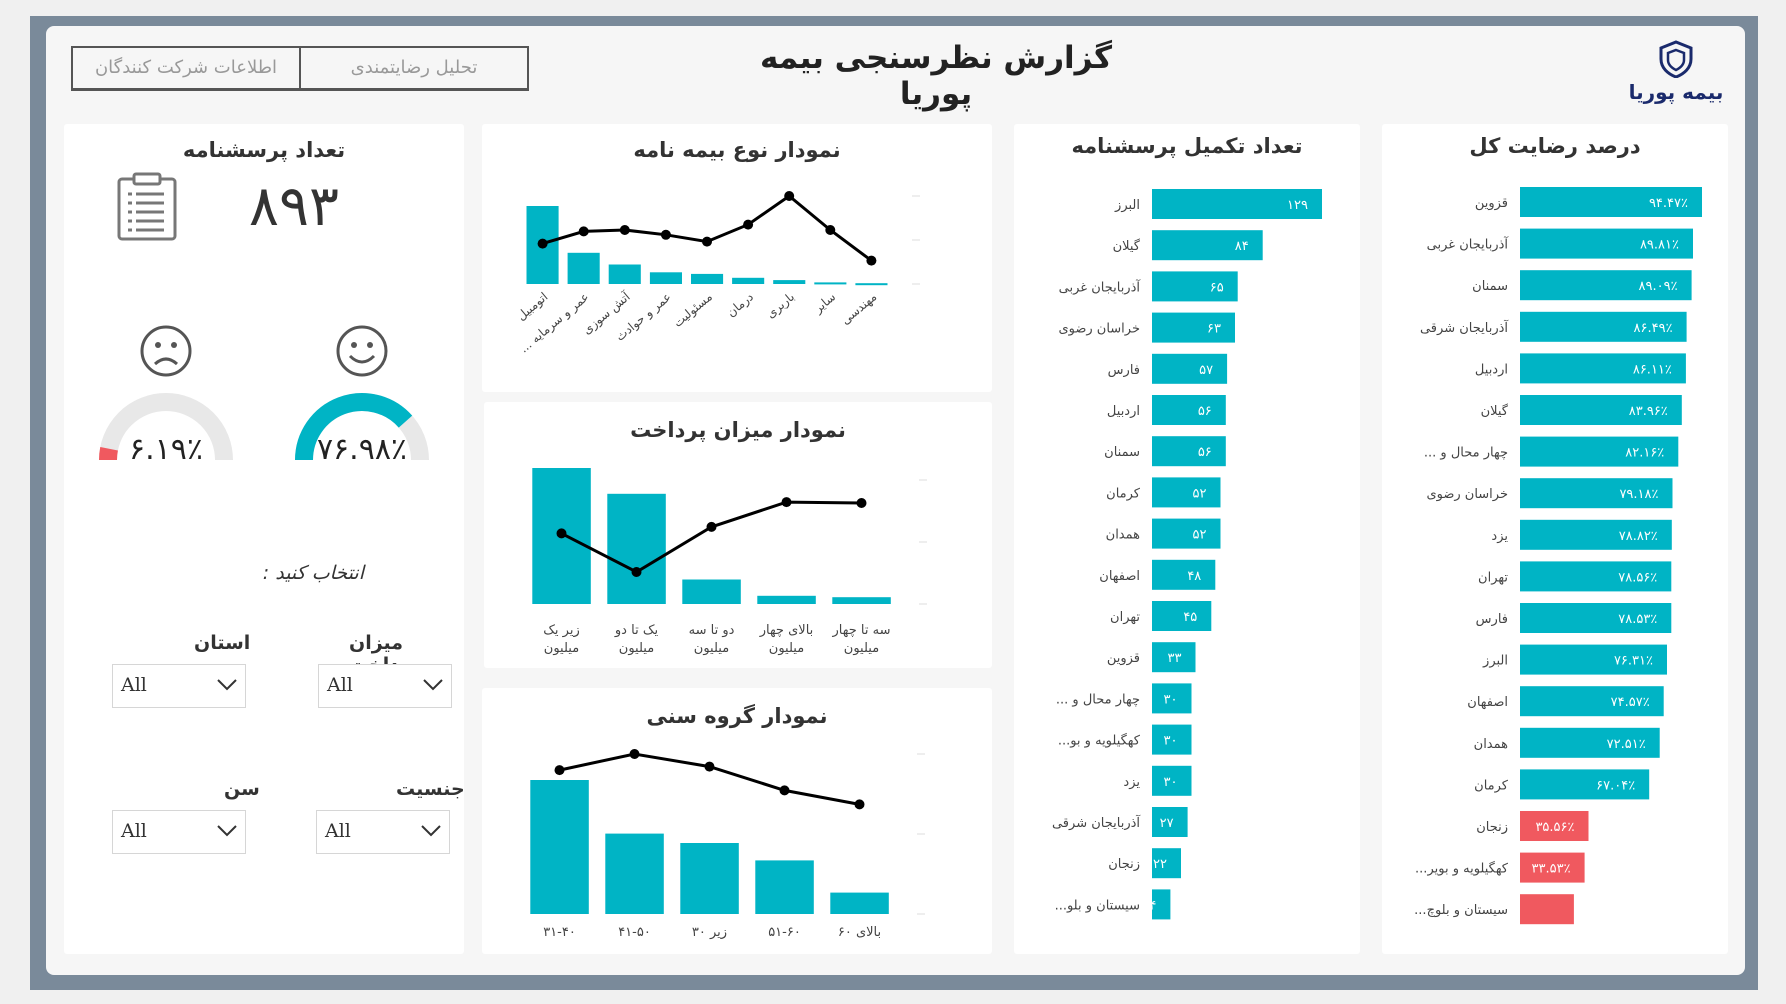 The image size is (1786, 1004). I want to click on data-label: ۶۳, so click(1214, 329).